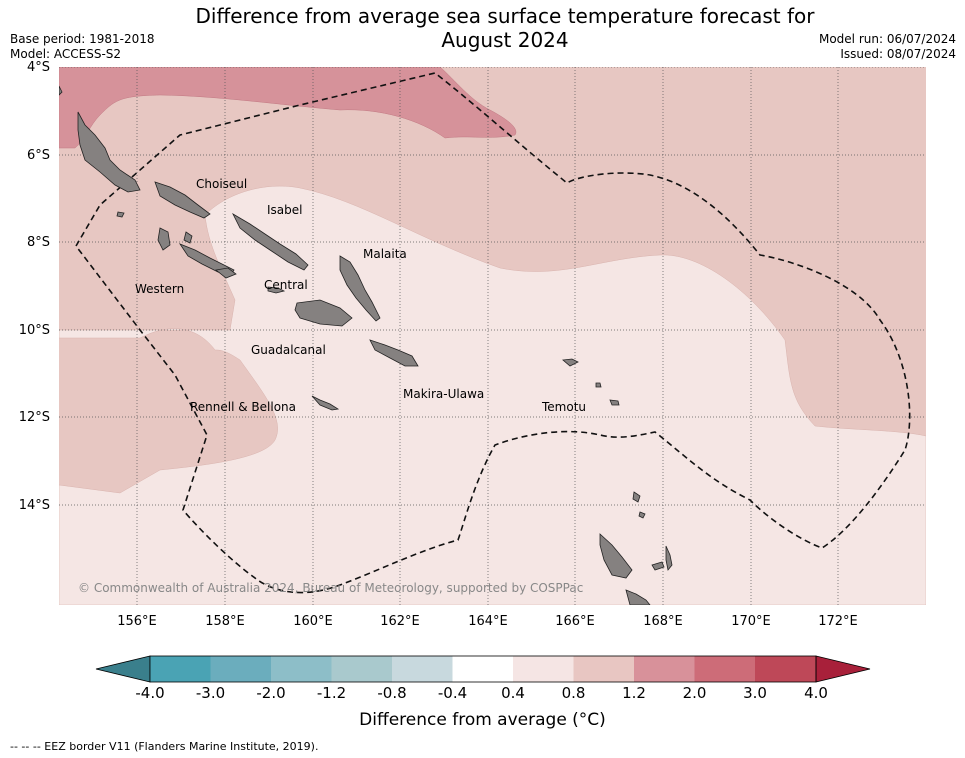 The width and height of the screenshot is (965, 758). What do you see at coordinates (66, 54) in the screenshot?
I see `model-name: Model: ACCESS-S2` at bounding box center [66, 54].